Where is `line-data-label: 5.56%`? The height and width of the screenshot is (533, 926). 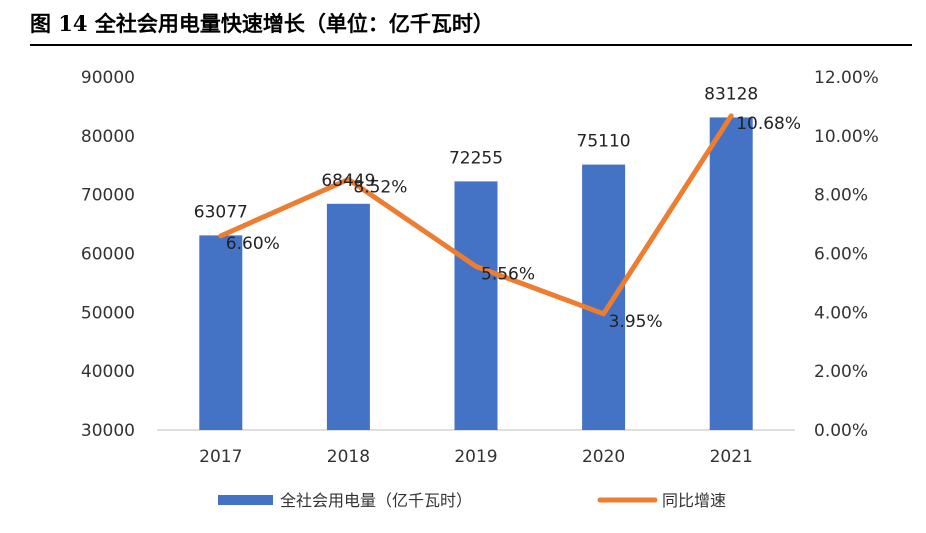
line-data-label: 5.56% is located at coordinates (508, 274).